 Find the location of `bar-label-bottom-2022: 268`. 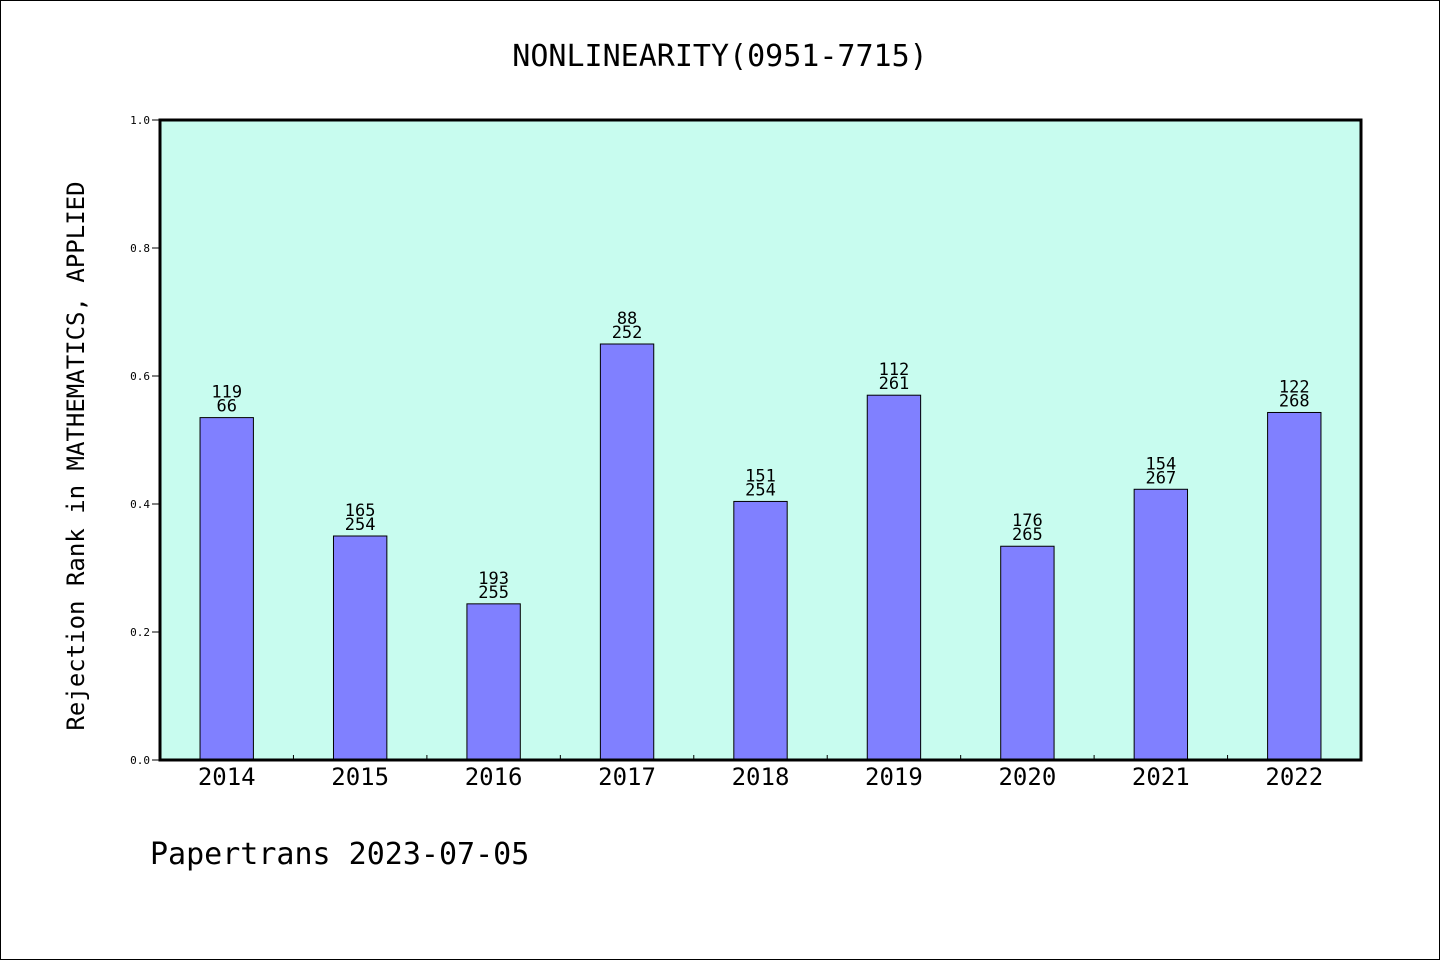

bar-label-bottom-2022: 268 is located at coordinates (1294, 401).